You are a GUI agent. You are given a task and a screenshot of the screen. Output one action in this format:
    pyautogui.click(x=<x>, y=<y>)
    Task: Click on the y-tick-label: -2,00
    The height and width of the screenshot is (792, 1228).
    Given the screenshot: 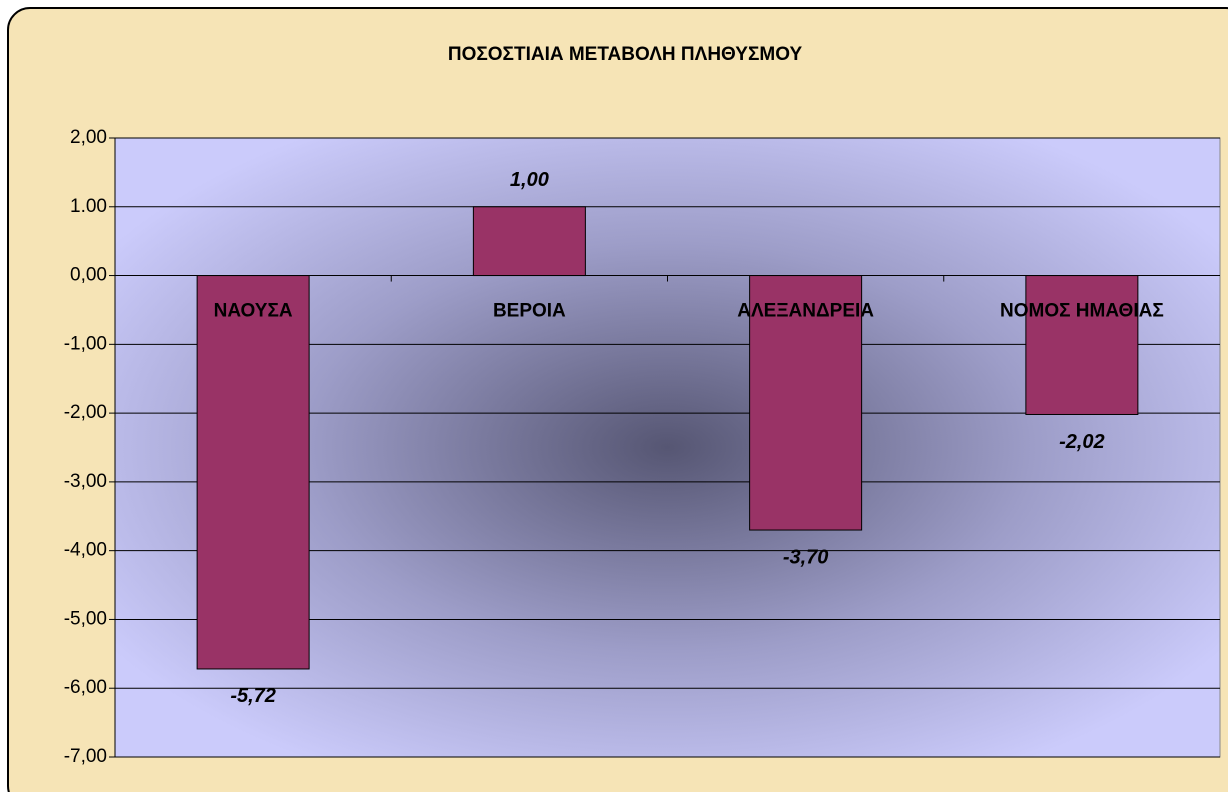 What is the action you would take?
    pyautogui.click(x=85, y=412)
    